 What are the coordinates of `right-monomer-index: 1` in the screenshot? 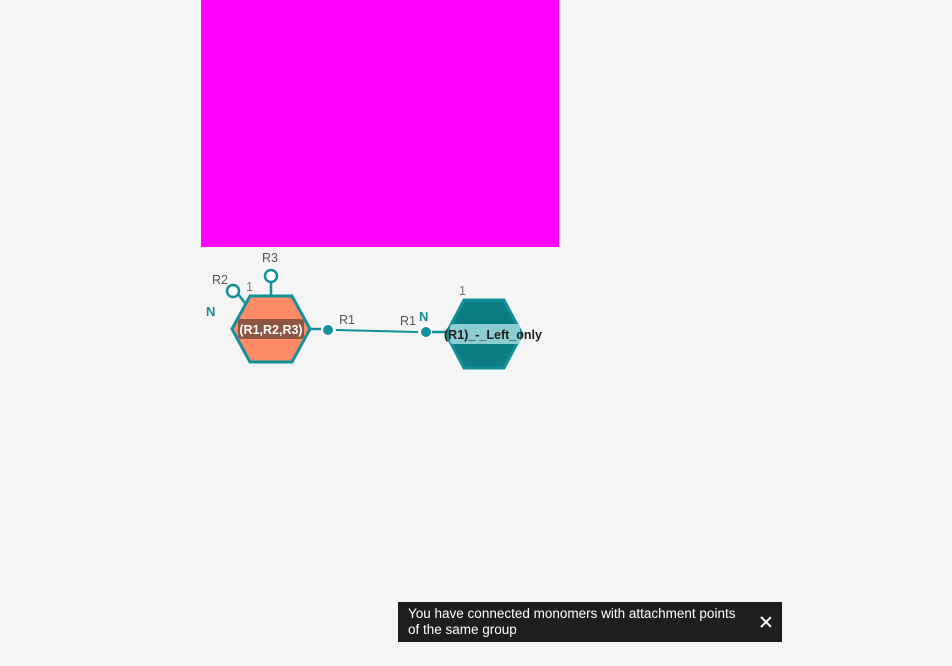 It's located at (462, 291).